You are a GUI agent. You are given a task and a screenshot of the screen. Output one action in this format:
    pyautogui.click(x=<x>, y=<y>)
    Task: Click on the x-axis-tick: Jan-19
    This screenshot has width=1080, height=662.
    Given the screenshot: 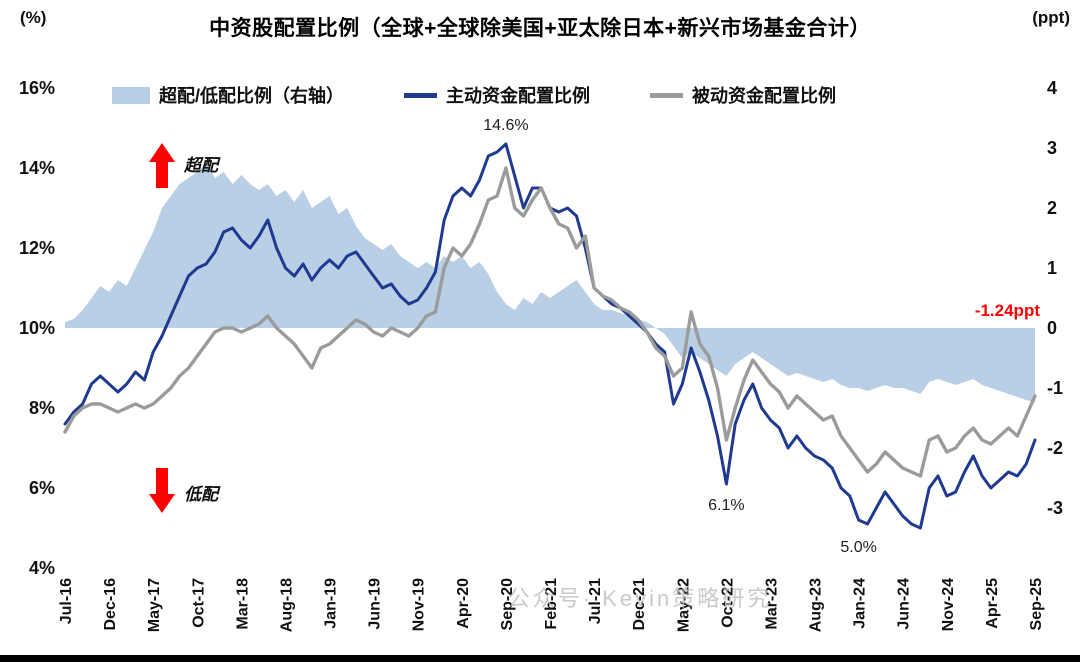 What is the action you would take?
    pyautogui.click(x=331, y=603)
    